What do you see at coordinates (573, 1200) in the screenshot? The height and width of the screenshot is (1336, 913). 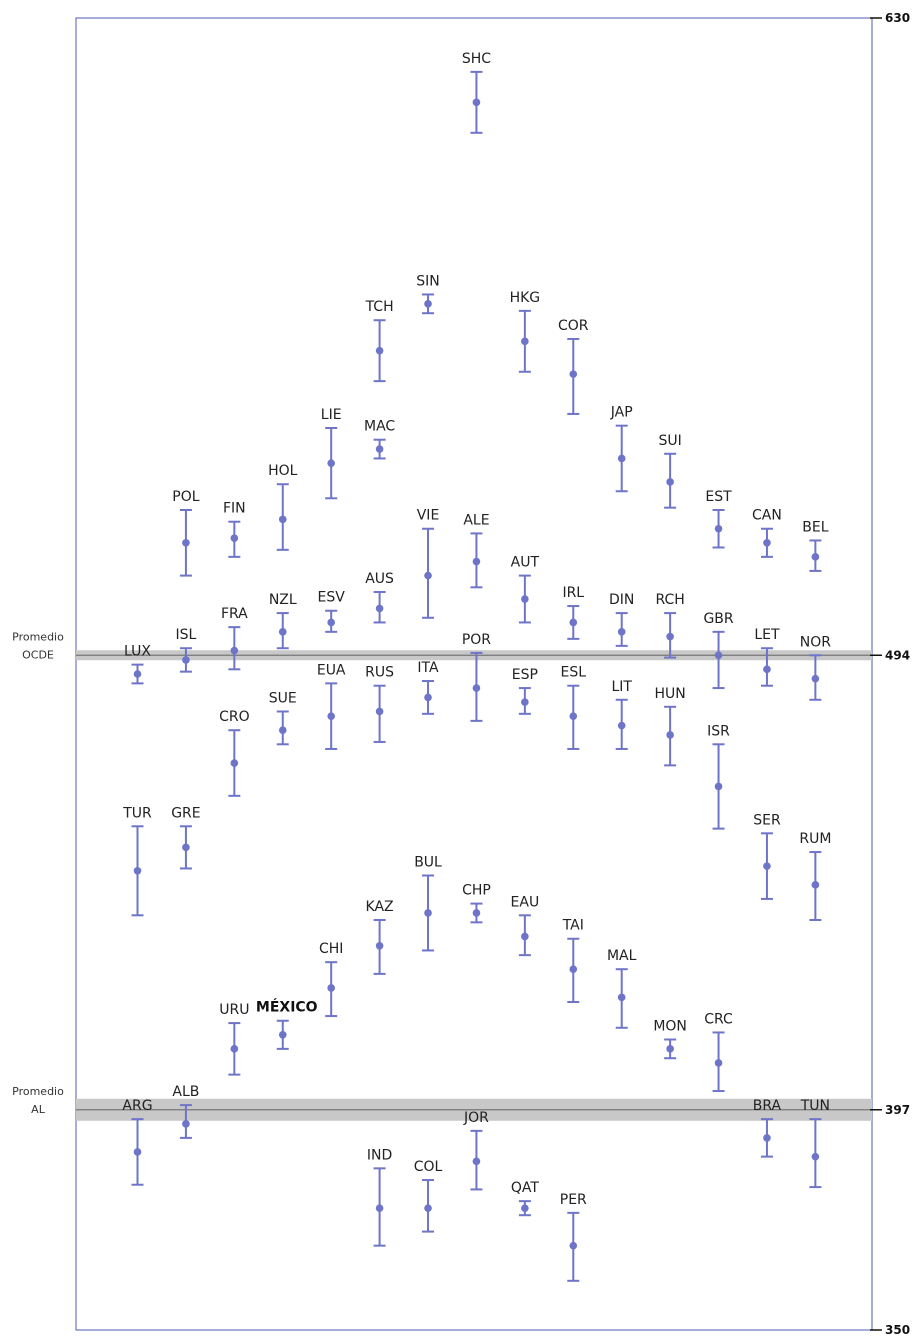 I see `point-label: PER` at bounding box center [573, 1200].